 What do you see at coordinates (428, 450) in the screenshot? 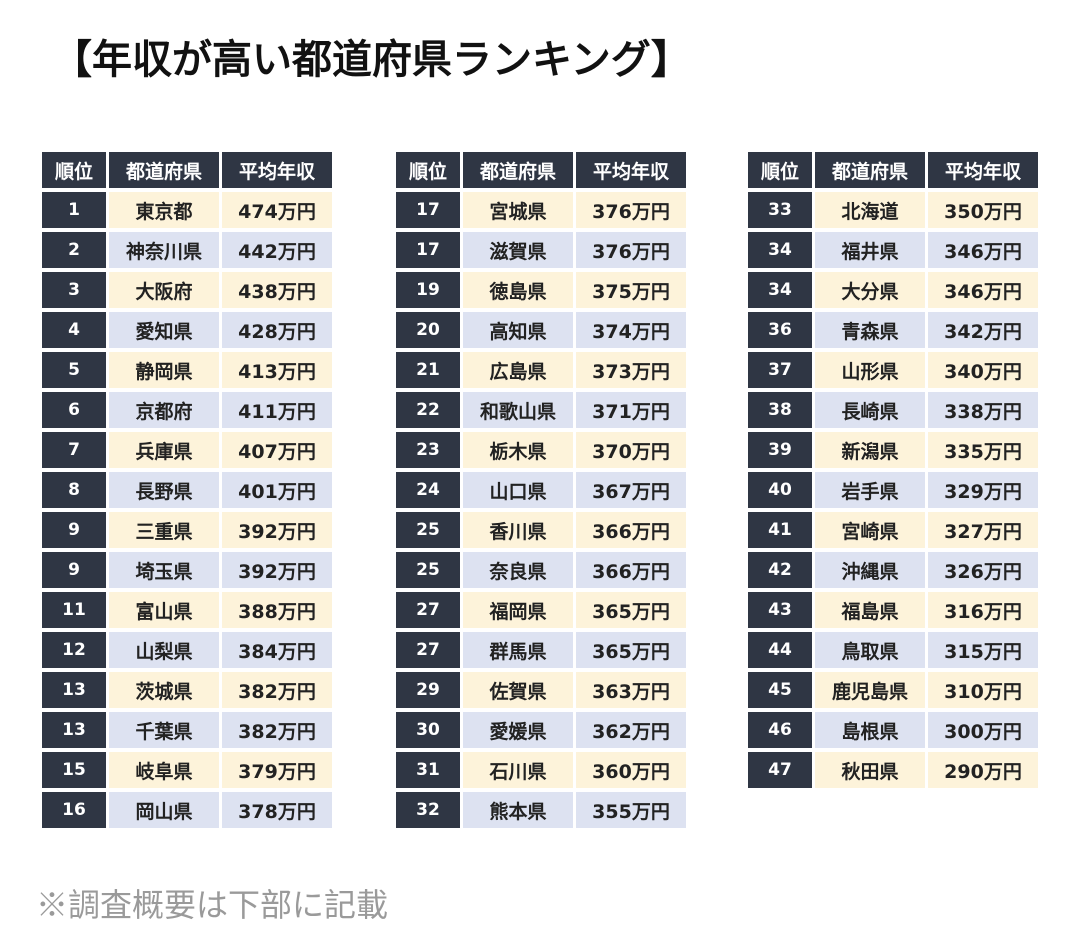
I see `rank-cell: 23` at bounding box center [428, 450].